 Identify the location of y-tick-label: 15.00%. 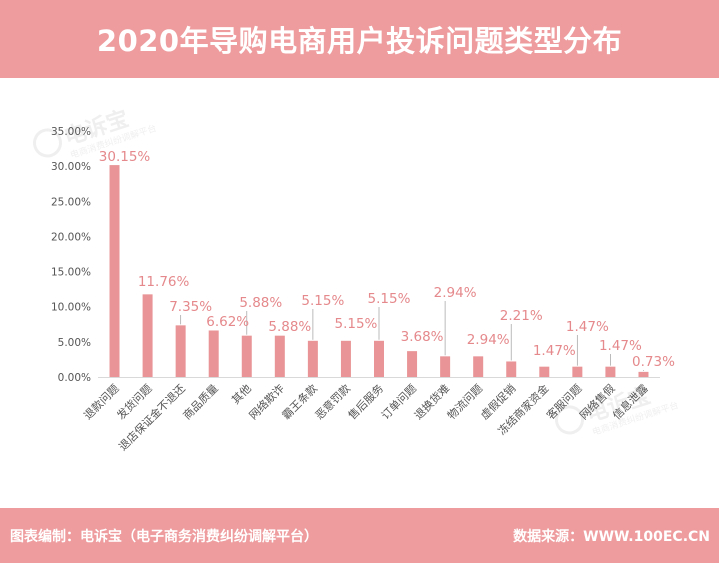
(71, 273).